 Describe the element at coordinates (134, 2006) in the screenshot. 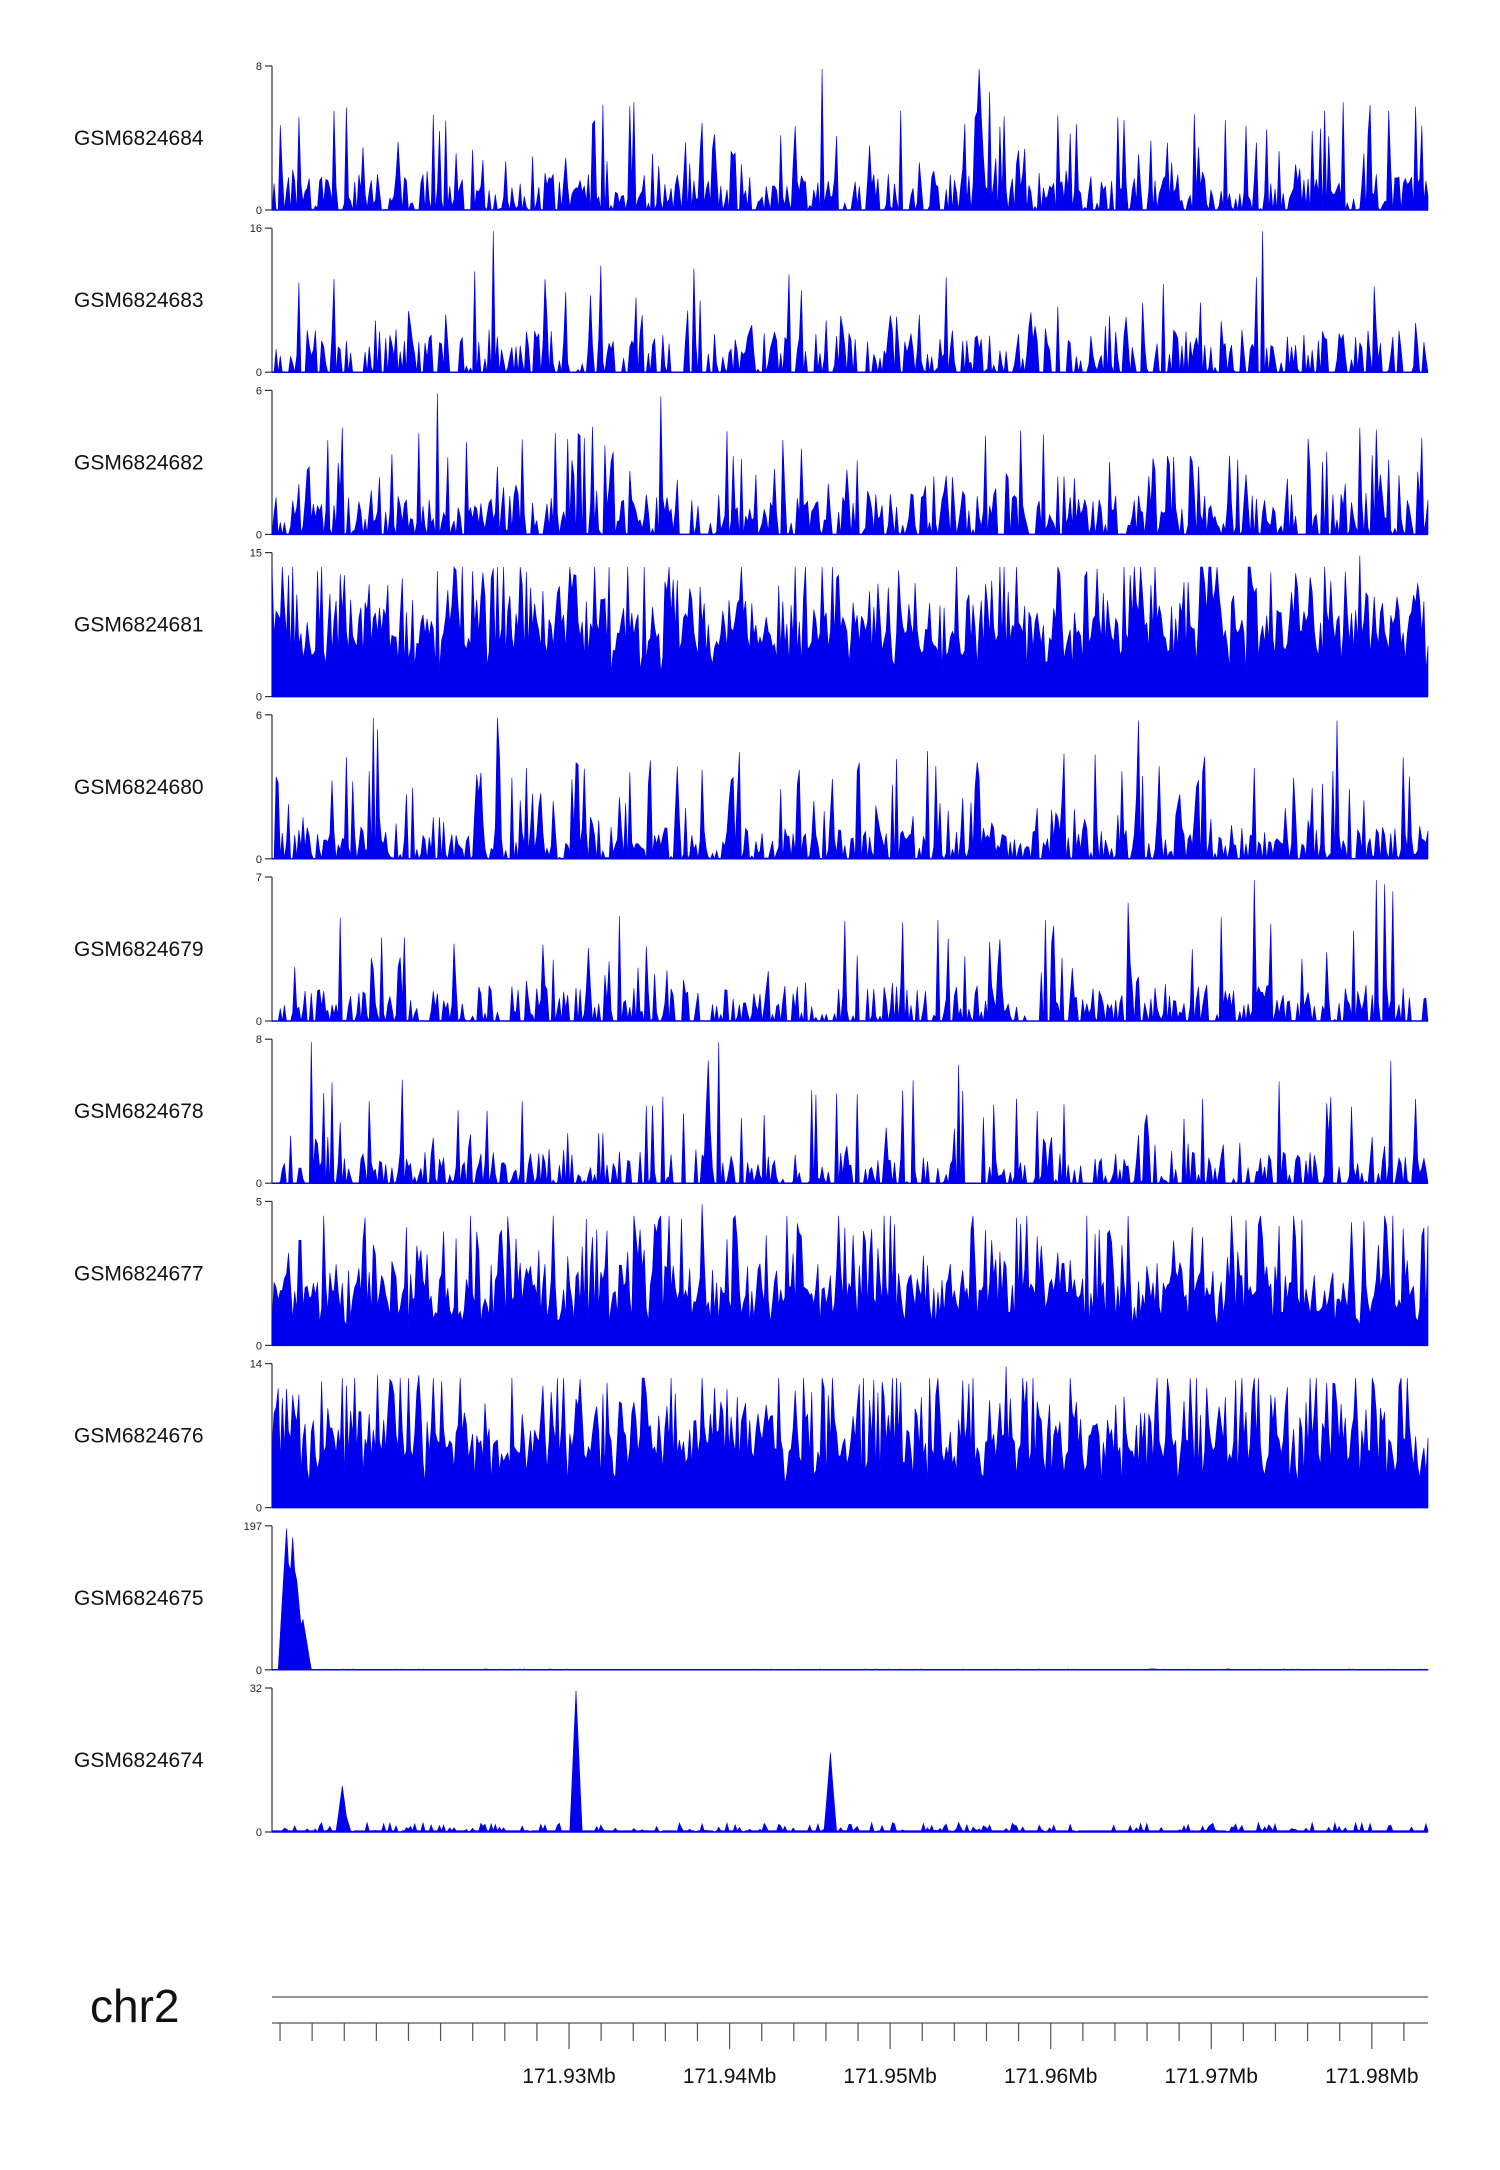

I see `chromosome-label: chr2` at that location.